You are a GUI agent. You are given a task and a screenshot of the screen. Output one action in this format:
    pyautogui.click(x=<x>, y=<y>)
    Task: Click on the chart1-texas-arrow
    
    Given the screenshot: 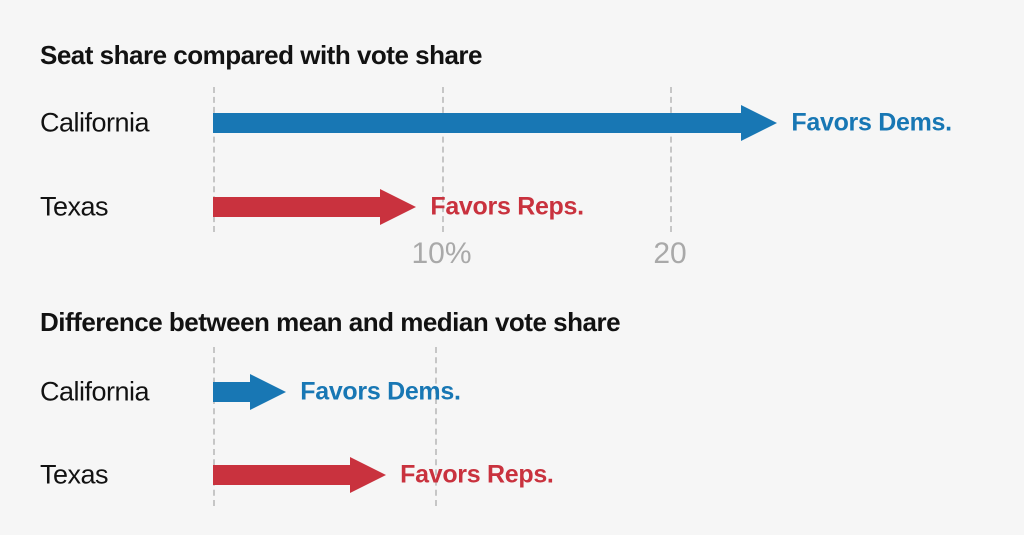 What is the action you would take?
    pyautogui.click(x=315, y=207)
    